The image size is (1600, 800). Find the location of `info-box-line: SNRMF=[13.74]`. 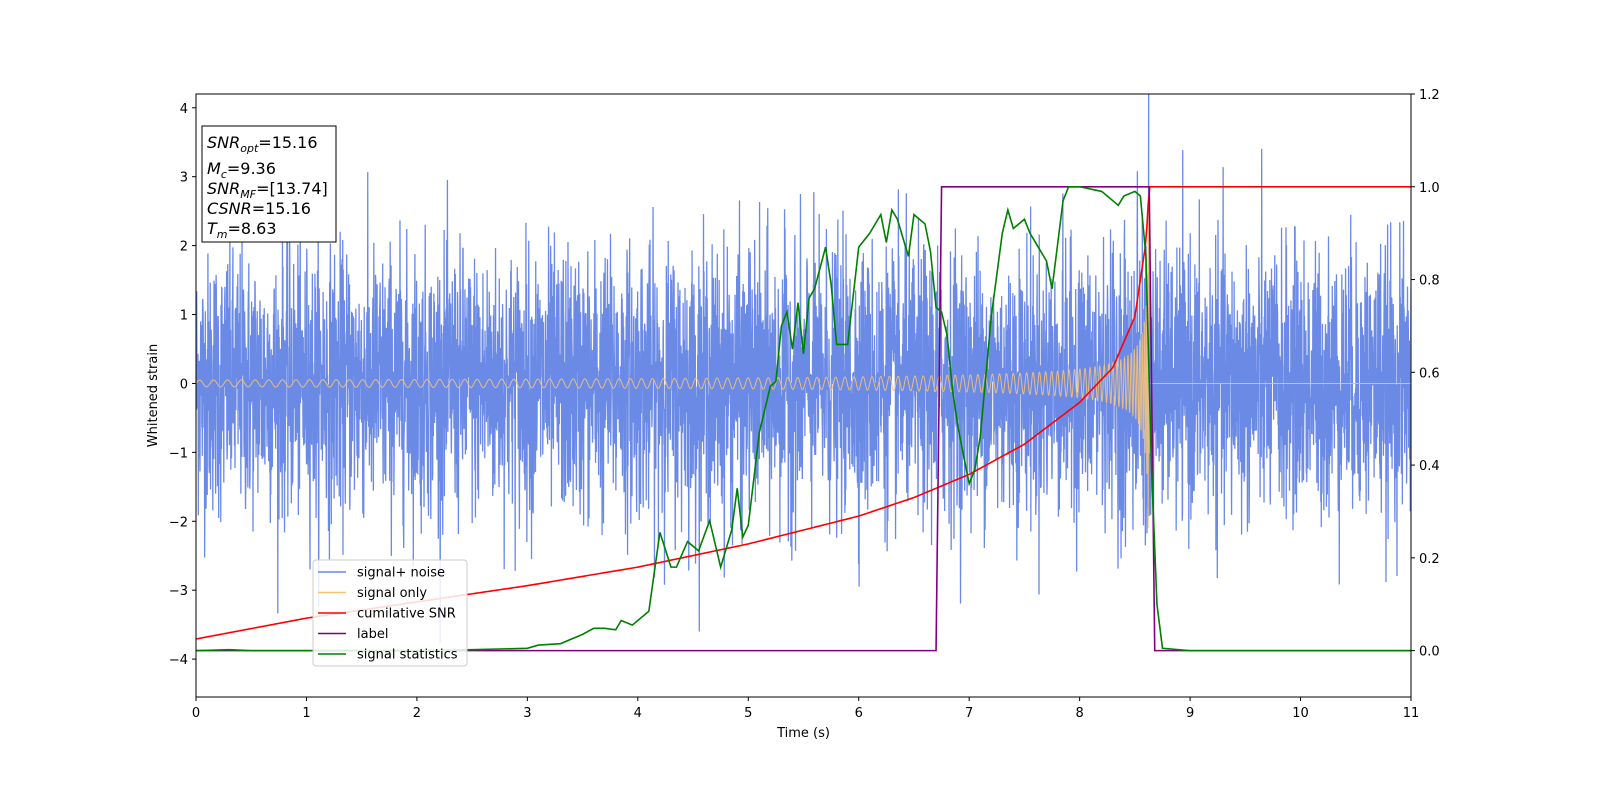

info-box-line: SNRMF=[13.74] is located at coordinates (267, 190).